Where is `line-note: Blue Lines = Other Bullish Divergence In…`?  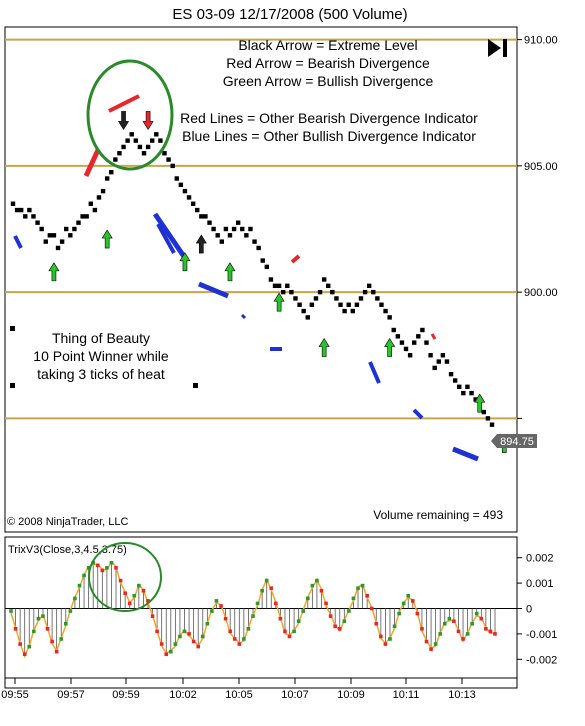 line-note: Blue Lines = Other Bullish Divergence In… is located at coordinates (329, 136).